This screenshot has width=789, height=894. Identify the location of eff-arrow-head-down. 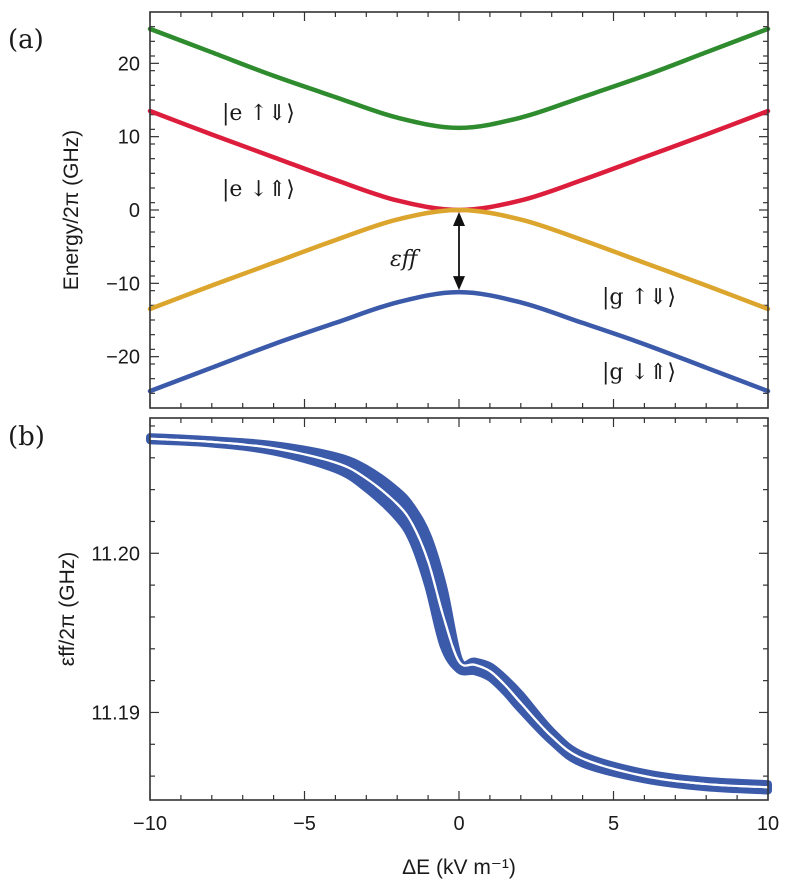
(459, 283).